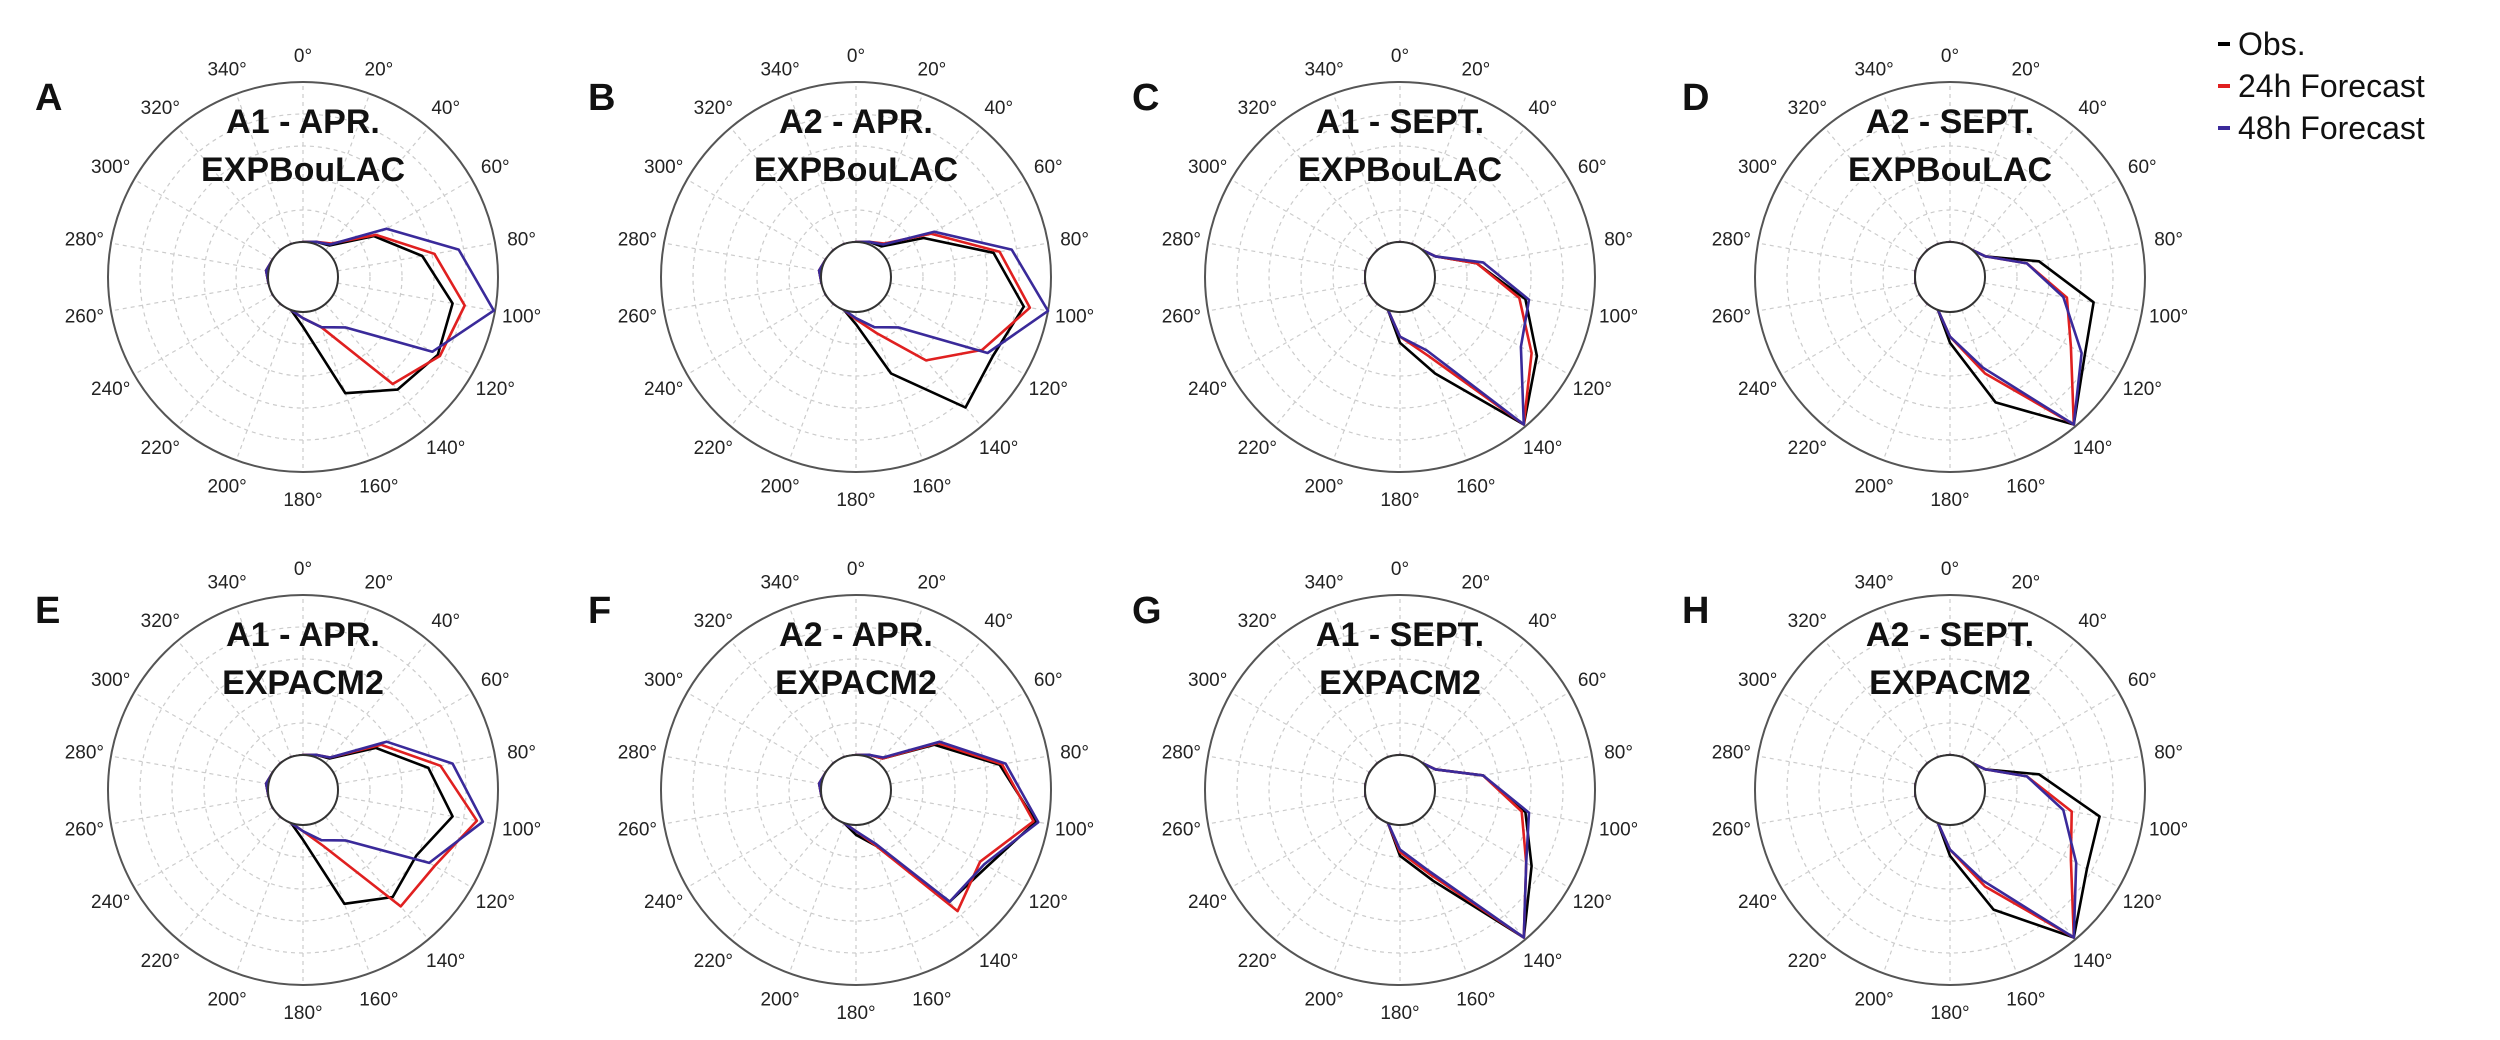  I want to click on grid-circle, so click(1950, 790).